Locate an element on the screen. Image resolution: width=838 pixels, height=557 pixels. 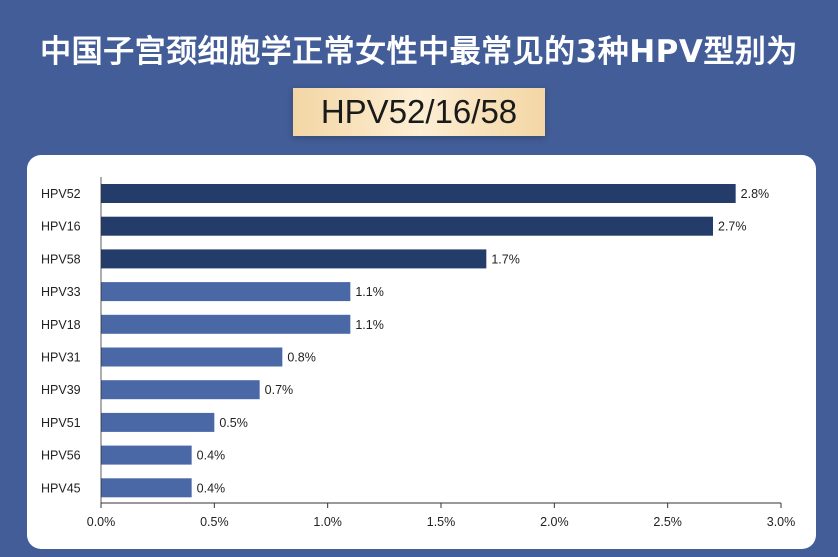
category-label-hpv45: HPV45 is located at coordinates (61, 488).